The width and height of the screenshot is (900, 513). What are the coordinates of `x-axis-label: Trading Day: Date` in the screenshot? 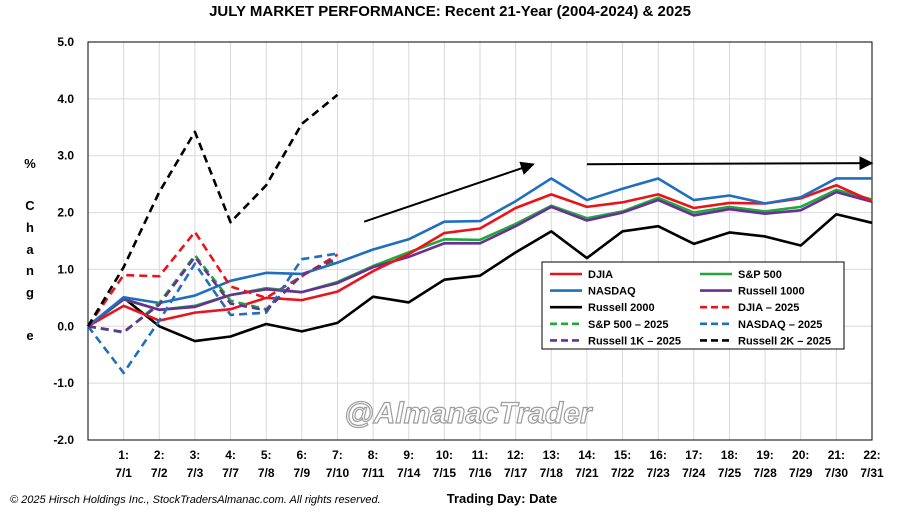 It's located at (502, 498).